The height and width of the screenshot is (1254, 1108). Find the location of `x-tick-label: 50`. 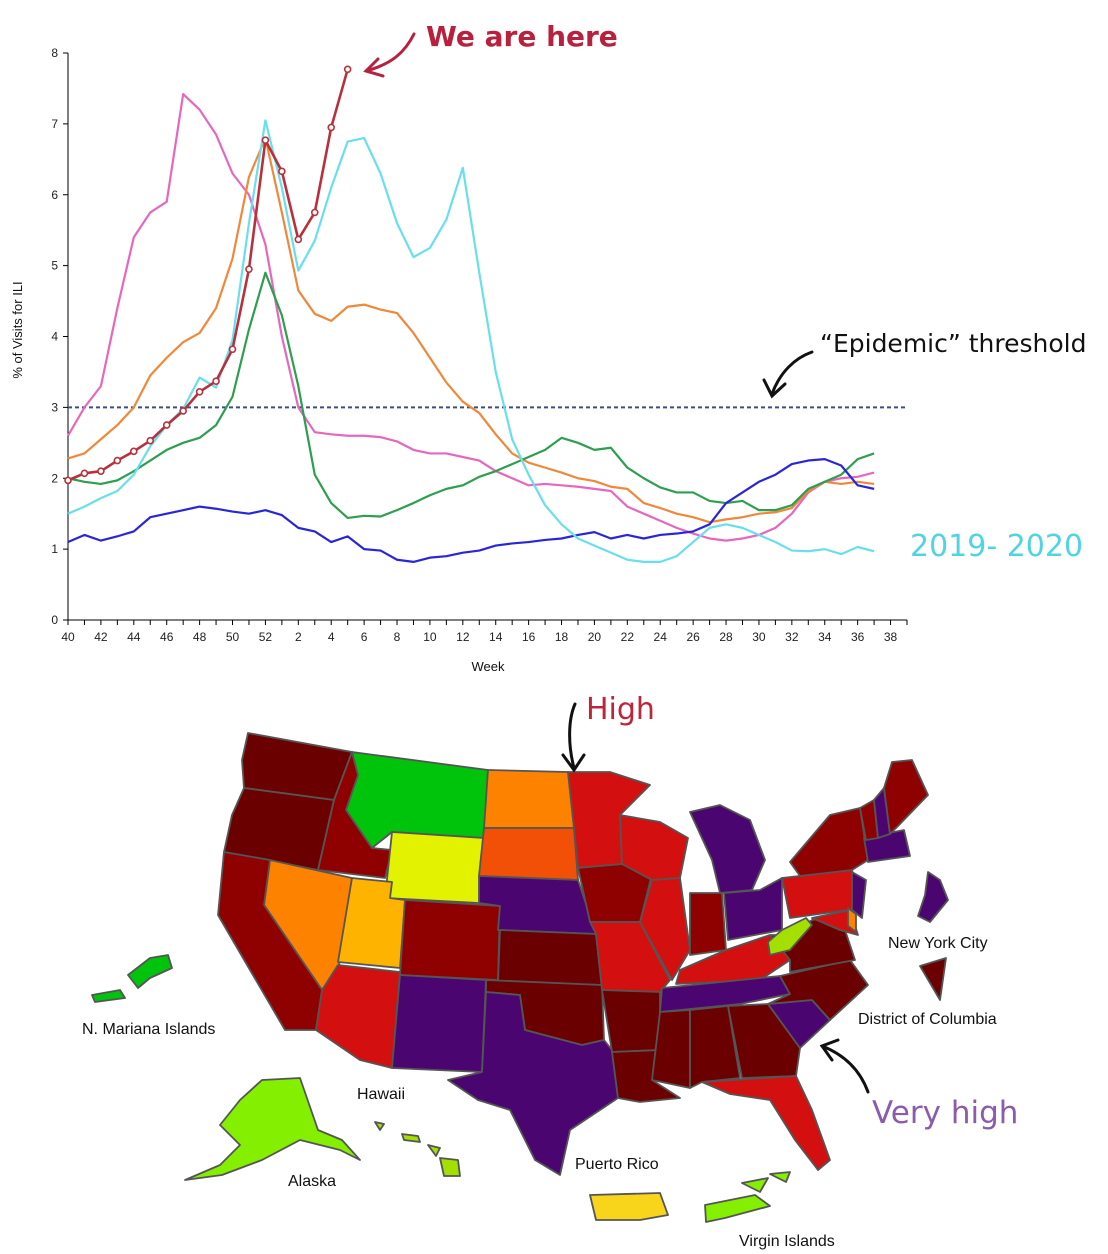

x-tick-label: 50 is located at coordinates (233, 637).